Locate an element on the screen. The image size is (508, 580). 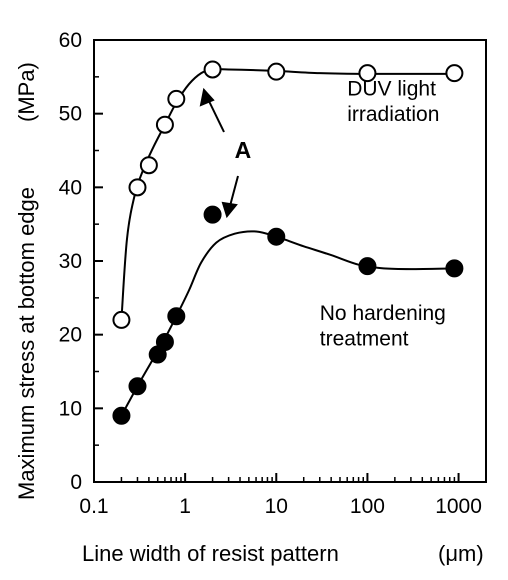
y-tick-label: 20 is located at coordinates (70, 335).